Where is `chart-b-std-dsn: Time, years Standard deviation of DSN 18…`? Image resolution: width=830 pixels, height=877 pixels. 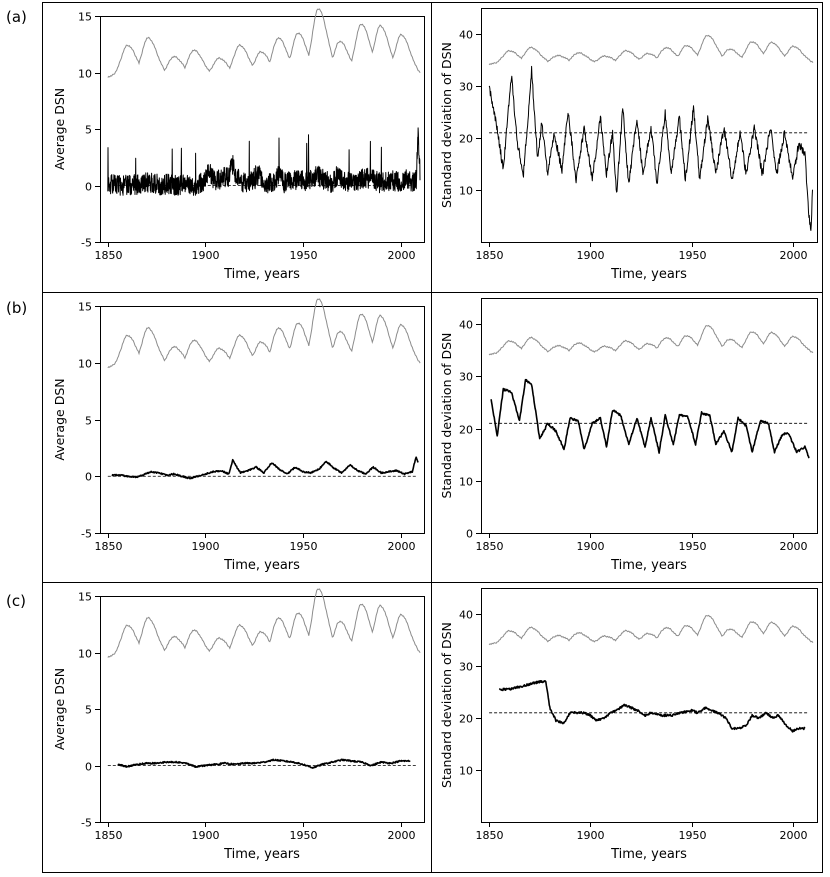
chart-b-std-dsn: Time, years Standard deviation of DSN 18… is located at coordinates (628, 435).